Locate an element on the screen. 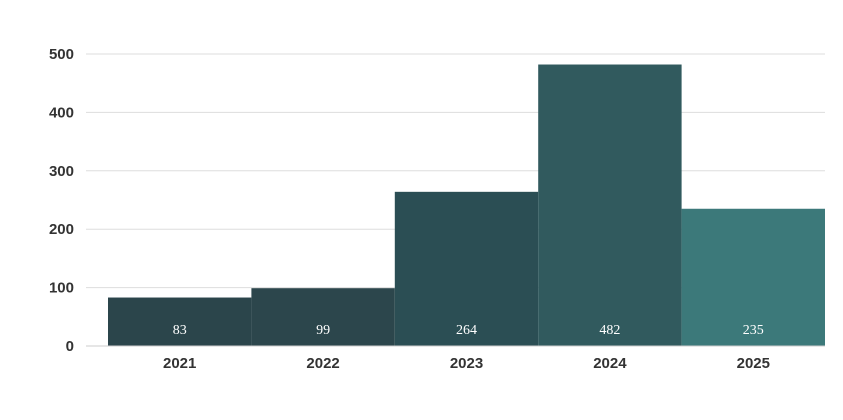 This screenshot has width=843, height=420. bar-value-label: 235 is located at coordinates (753, 330).